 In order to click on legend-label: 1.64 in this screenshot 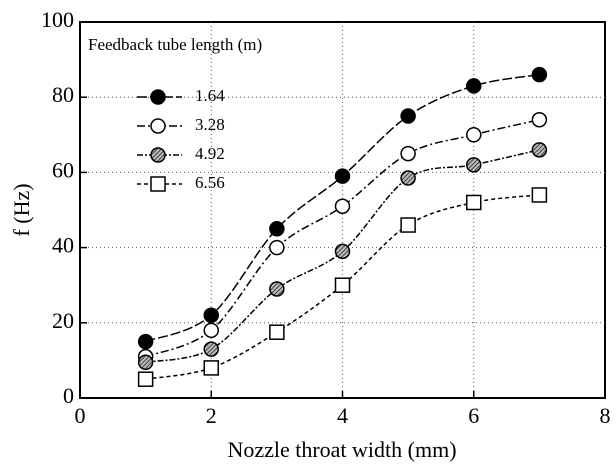, I will do `click(210, 95)`.